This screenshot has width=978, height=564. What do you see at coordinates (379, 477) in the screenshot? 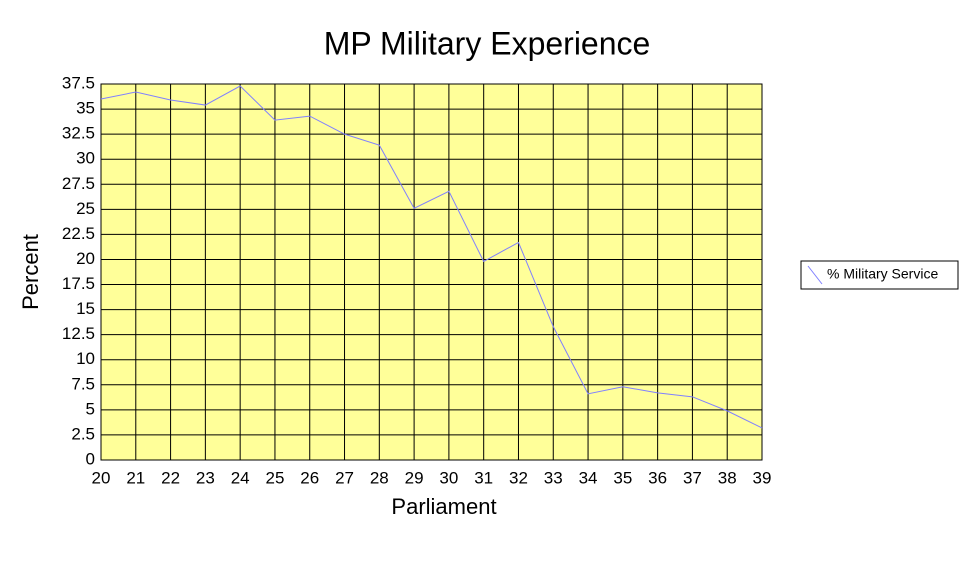
I see `x-tick-label: 28` at bounding box center [379, 477].